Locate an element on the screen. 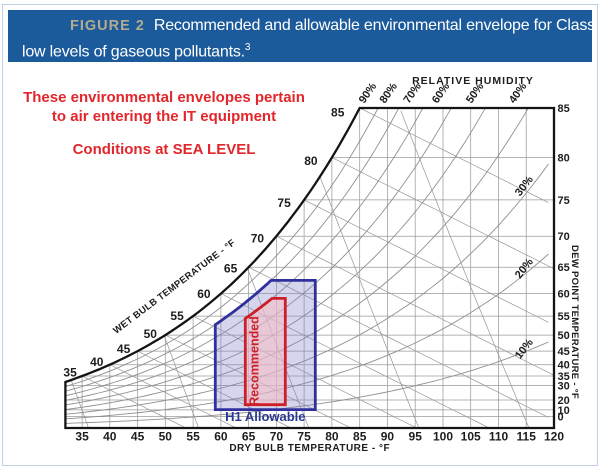  sea-level-note: Conditions at SEA LEVEL is located at coordinates (164, 149).